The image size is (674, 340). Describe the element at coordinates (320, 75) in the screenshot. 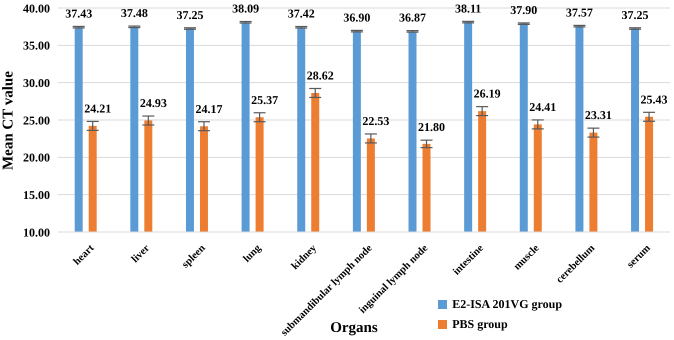

I see `data-label: 28.62` at that location.